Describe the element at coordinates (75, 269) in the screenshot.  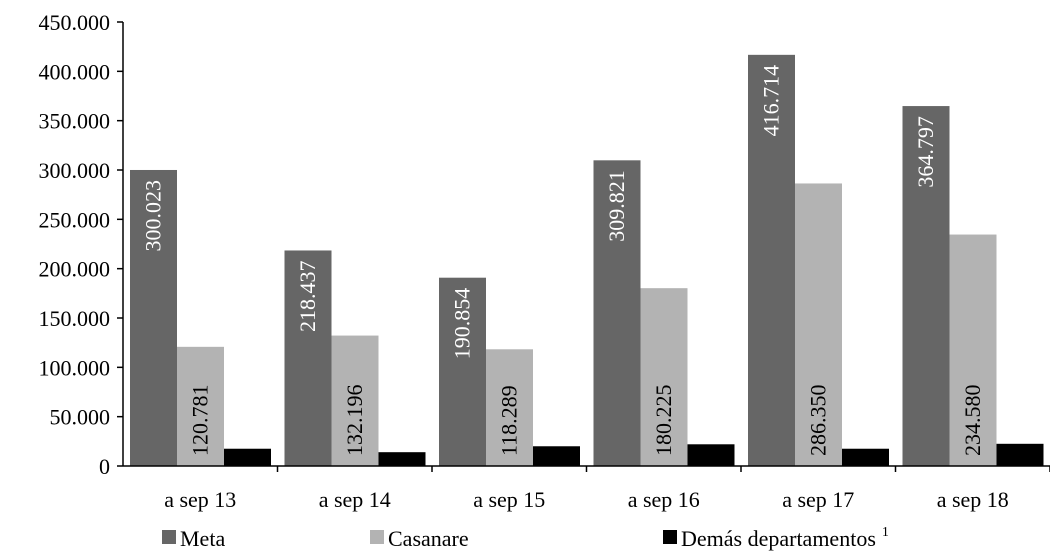
I see `y-tick-label: 200.000` at that location.